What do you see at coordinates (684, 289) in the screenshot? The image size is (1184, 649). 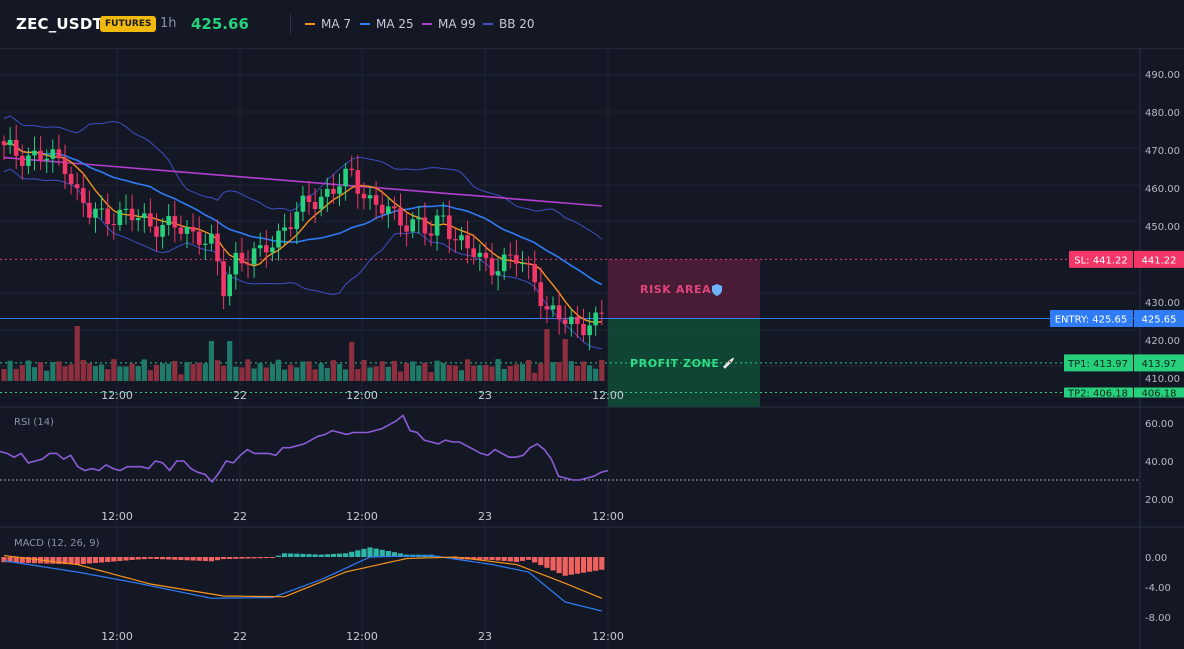 I see `risk-area-zone` at bounding box center [684, 289].